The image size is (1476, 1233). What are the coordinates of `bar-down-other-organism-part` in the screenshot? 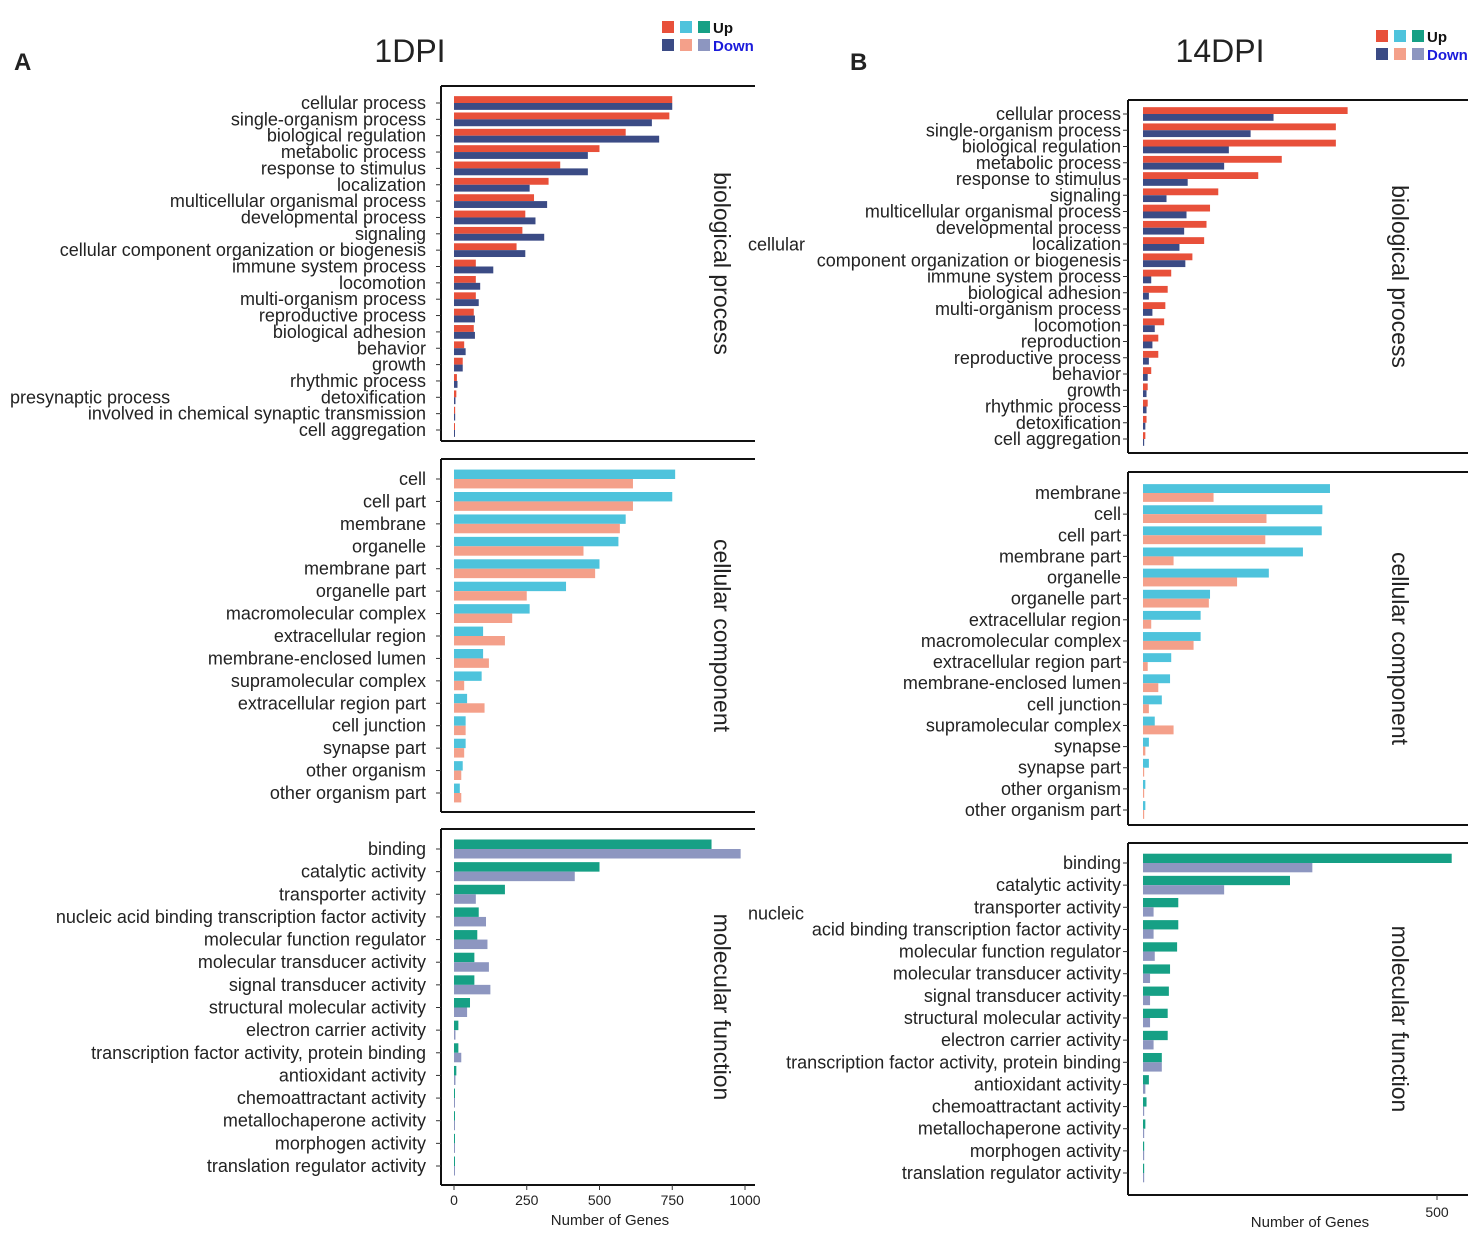 It's located at (458, 798).